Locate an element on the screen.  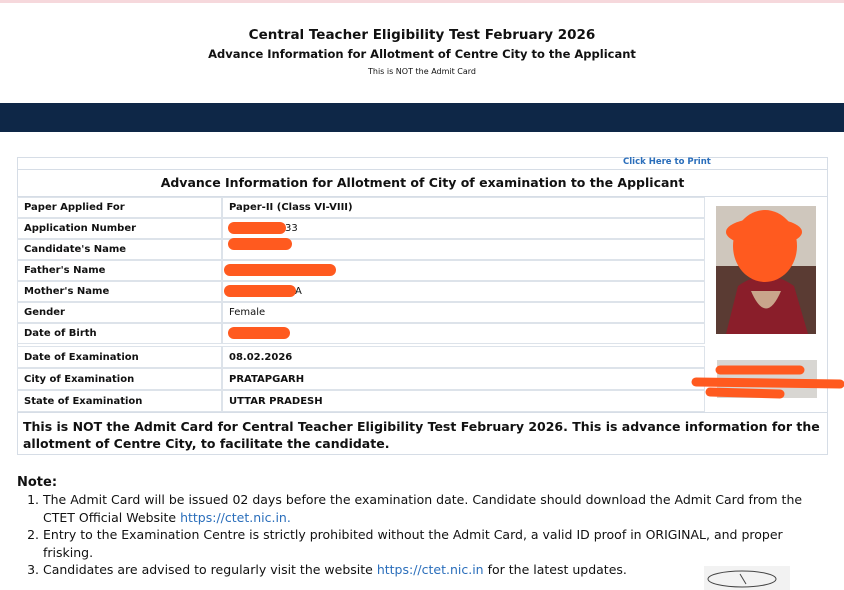
row-label: Mother's Name is located at coordinates (119, 291).